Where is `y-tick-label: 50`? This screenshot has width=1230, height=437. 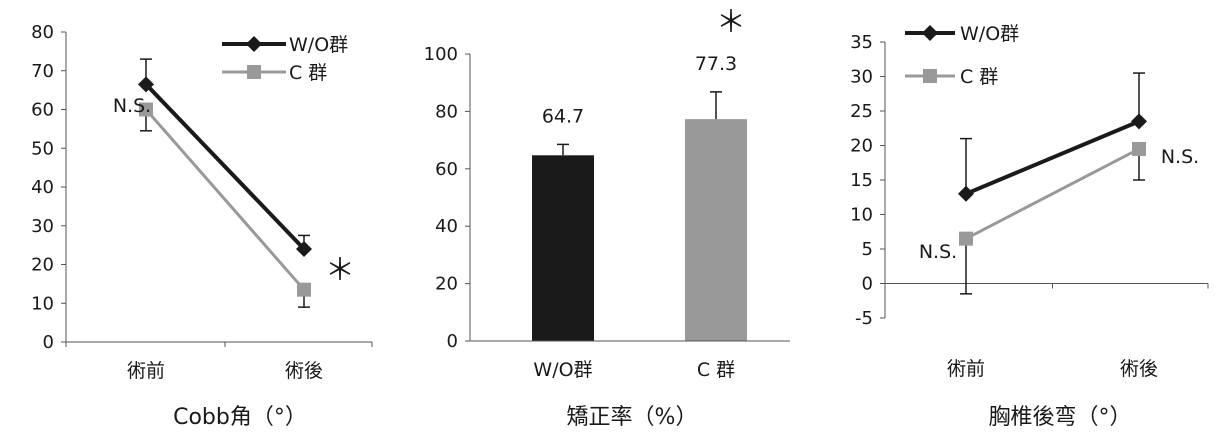 y-tick-label: 50 is located at coordinates (42, 148).